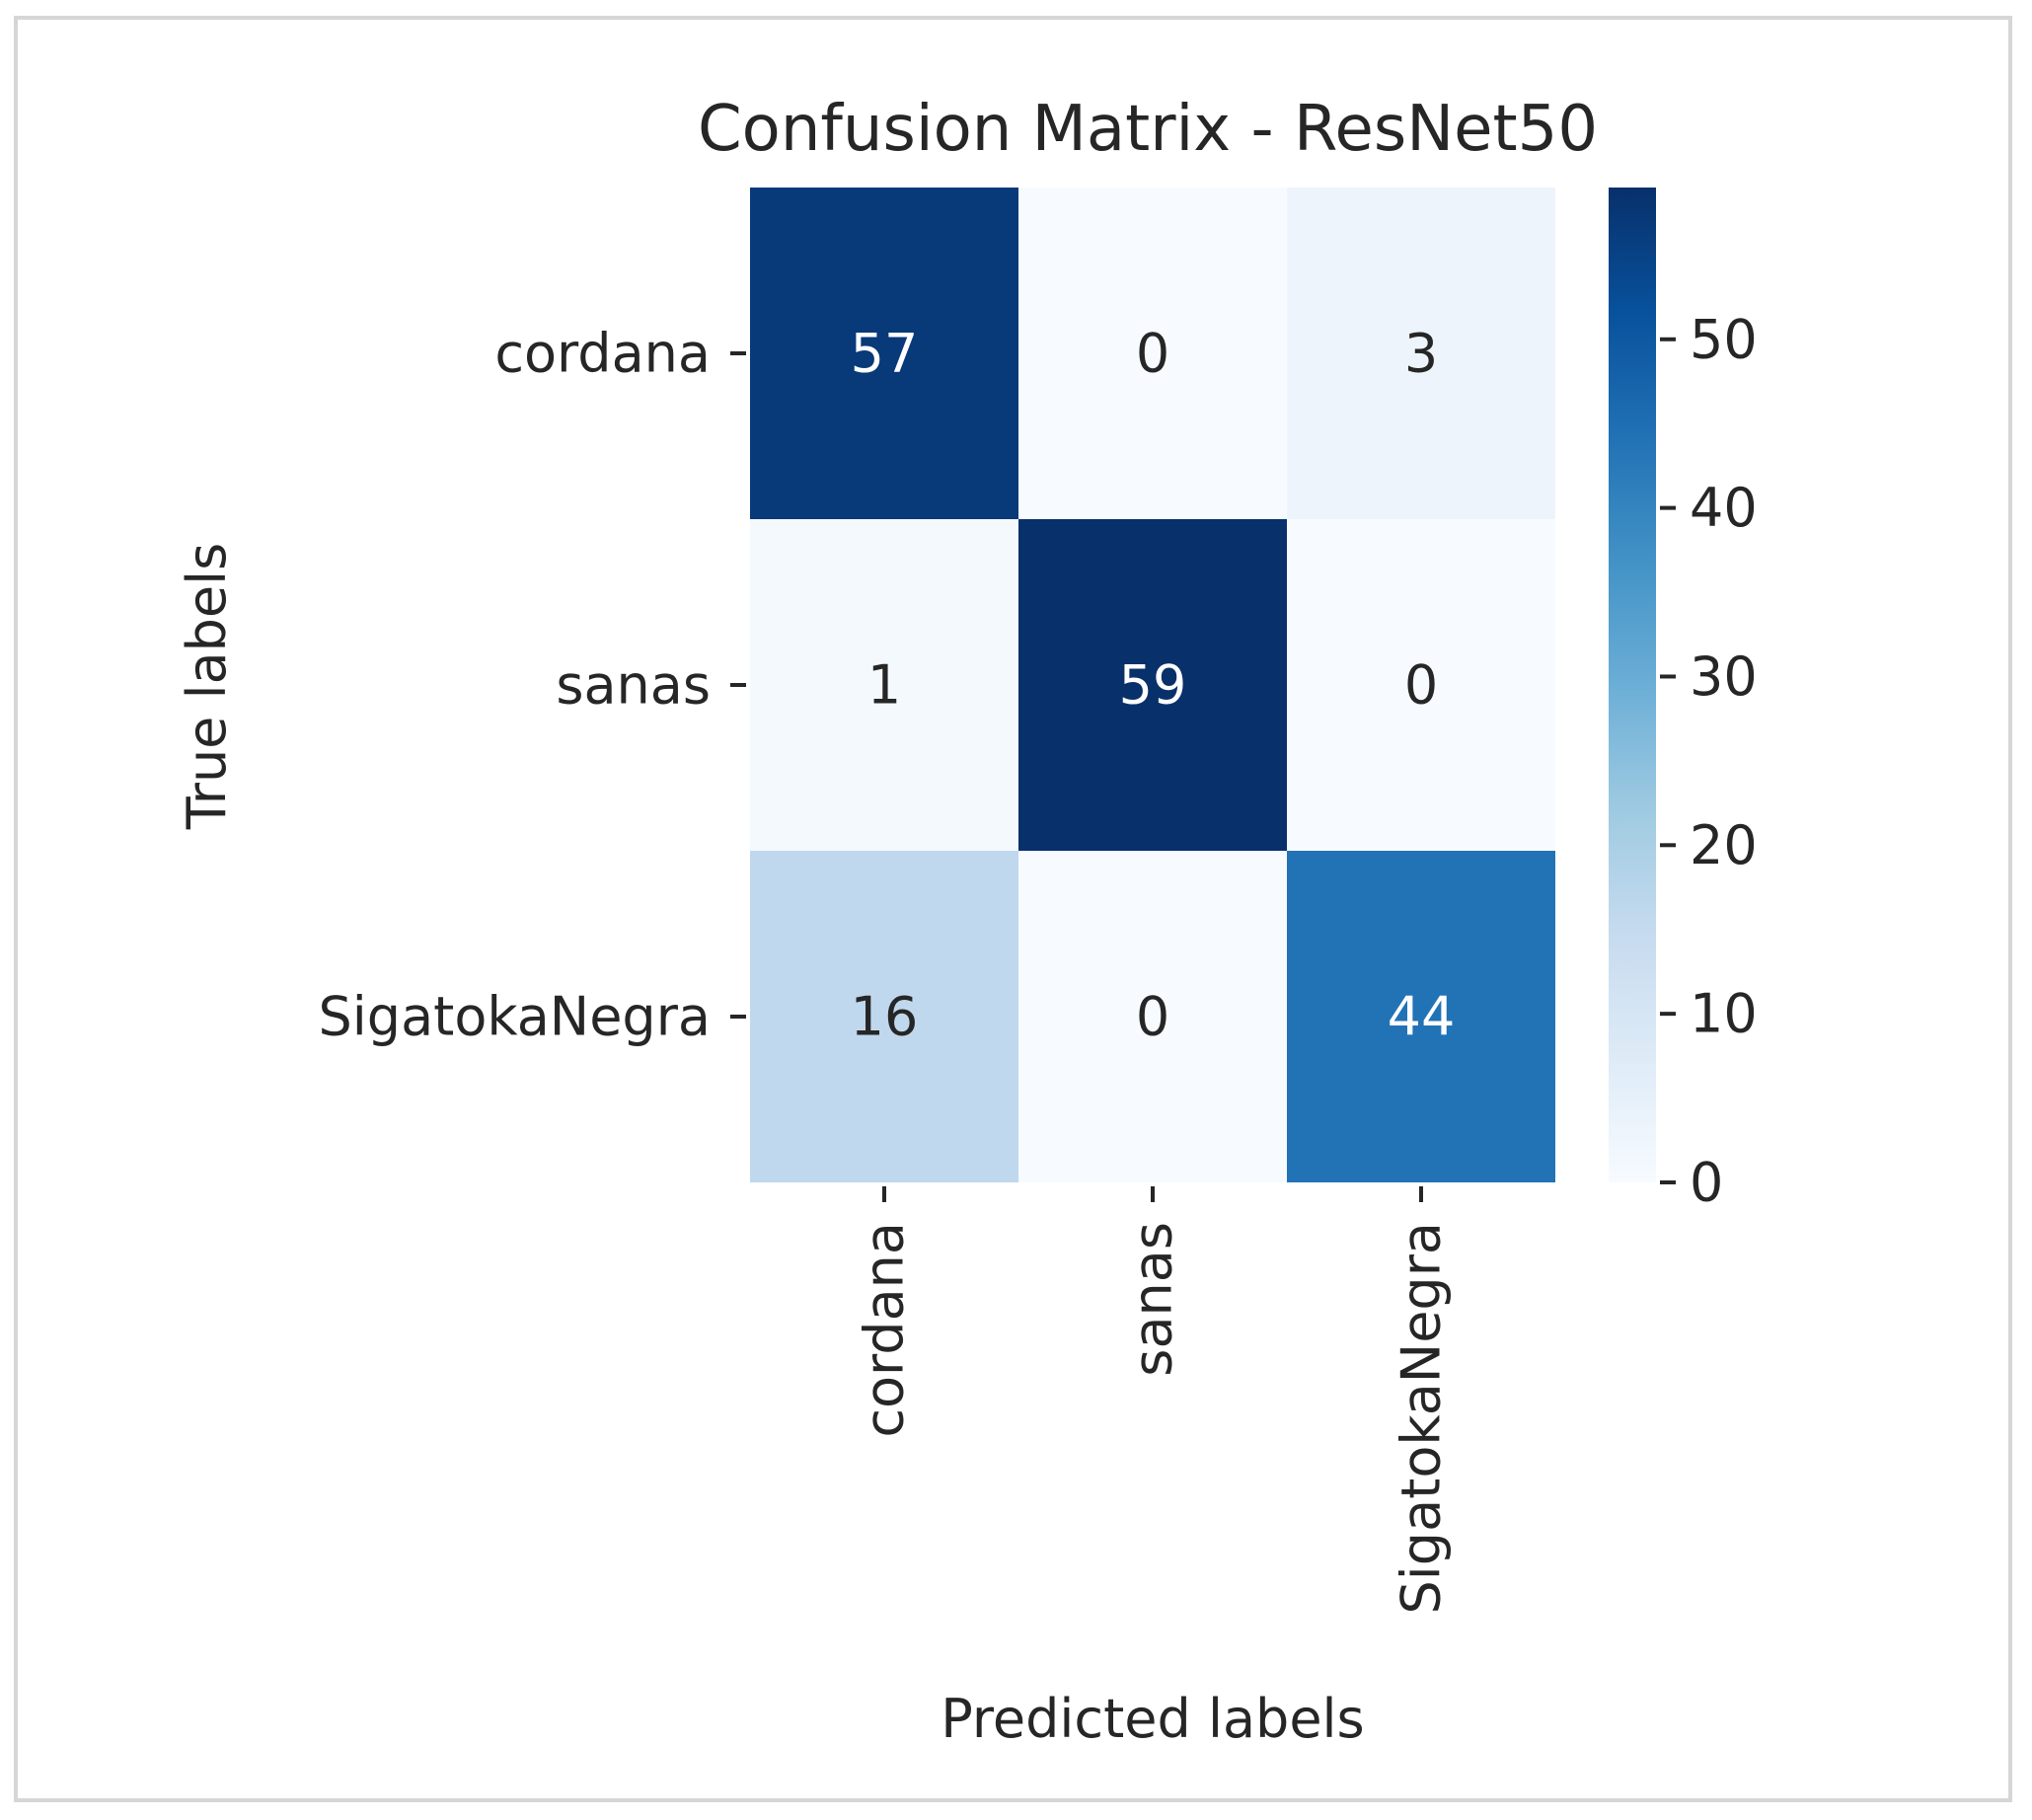 The image size is (2032, 1820). I want to click on y-tick-label: cordana, so click(602, 354).